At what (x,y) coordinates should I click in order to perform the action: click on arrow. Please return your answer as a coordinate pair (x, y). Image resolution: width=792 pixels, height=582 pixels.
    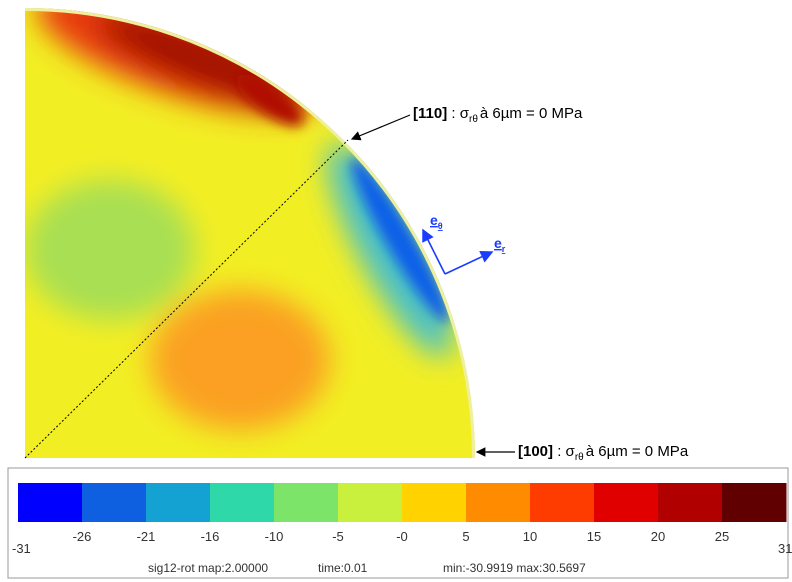
    Looking at the image, I should click on (380, 127).